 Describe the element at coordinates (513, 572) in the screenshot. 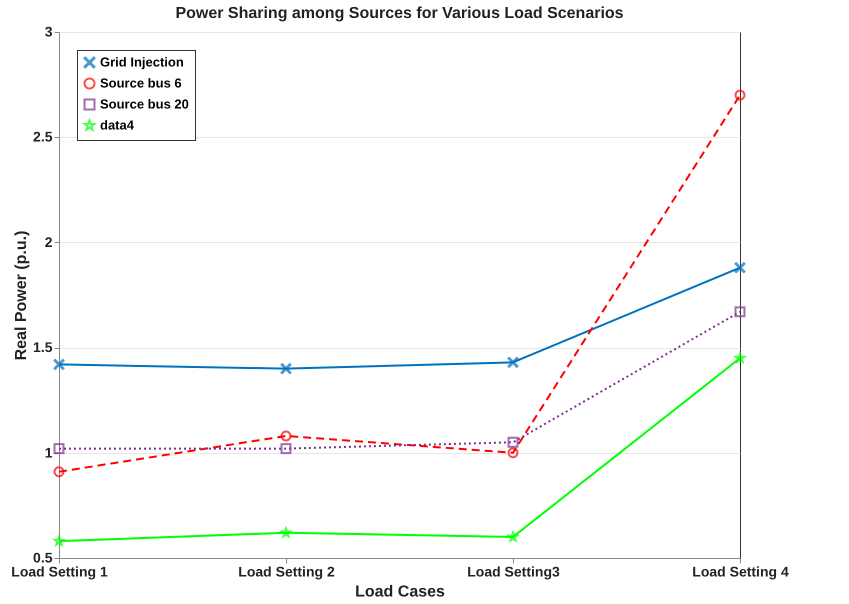

I see `x-tick-label: Load Setting3` at that location.